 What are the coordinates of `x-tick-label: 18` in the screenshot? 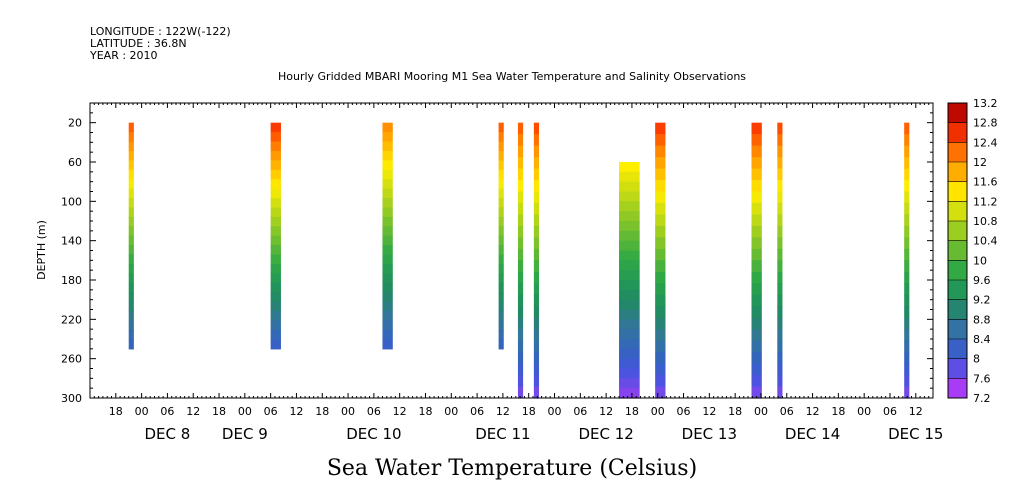 It's located at (529, 411).